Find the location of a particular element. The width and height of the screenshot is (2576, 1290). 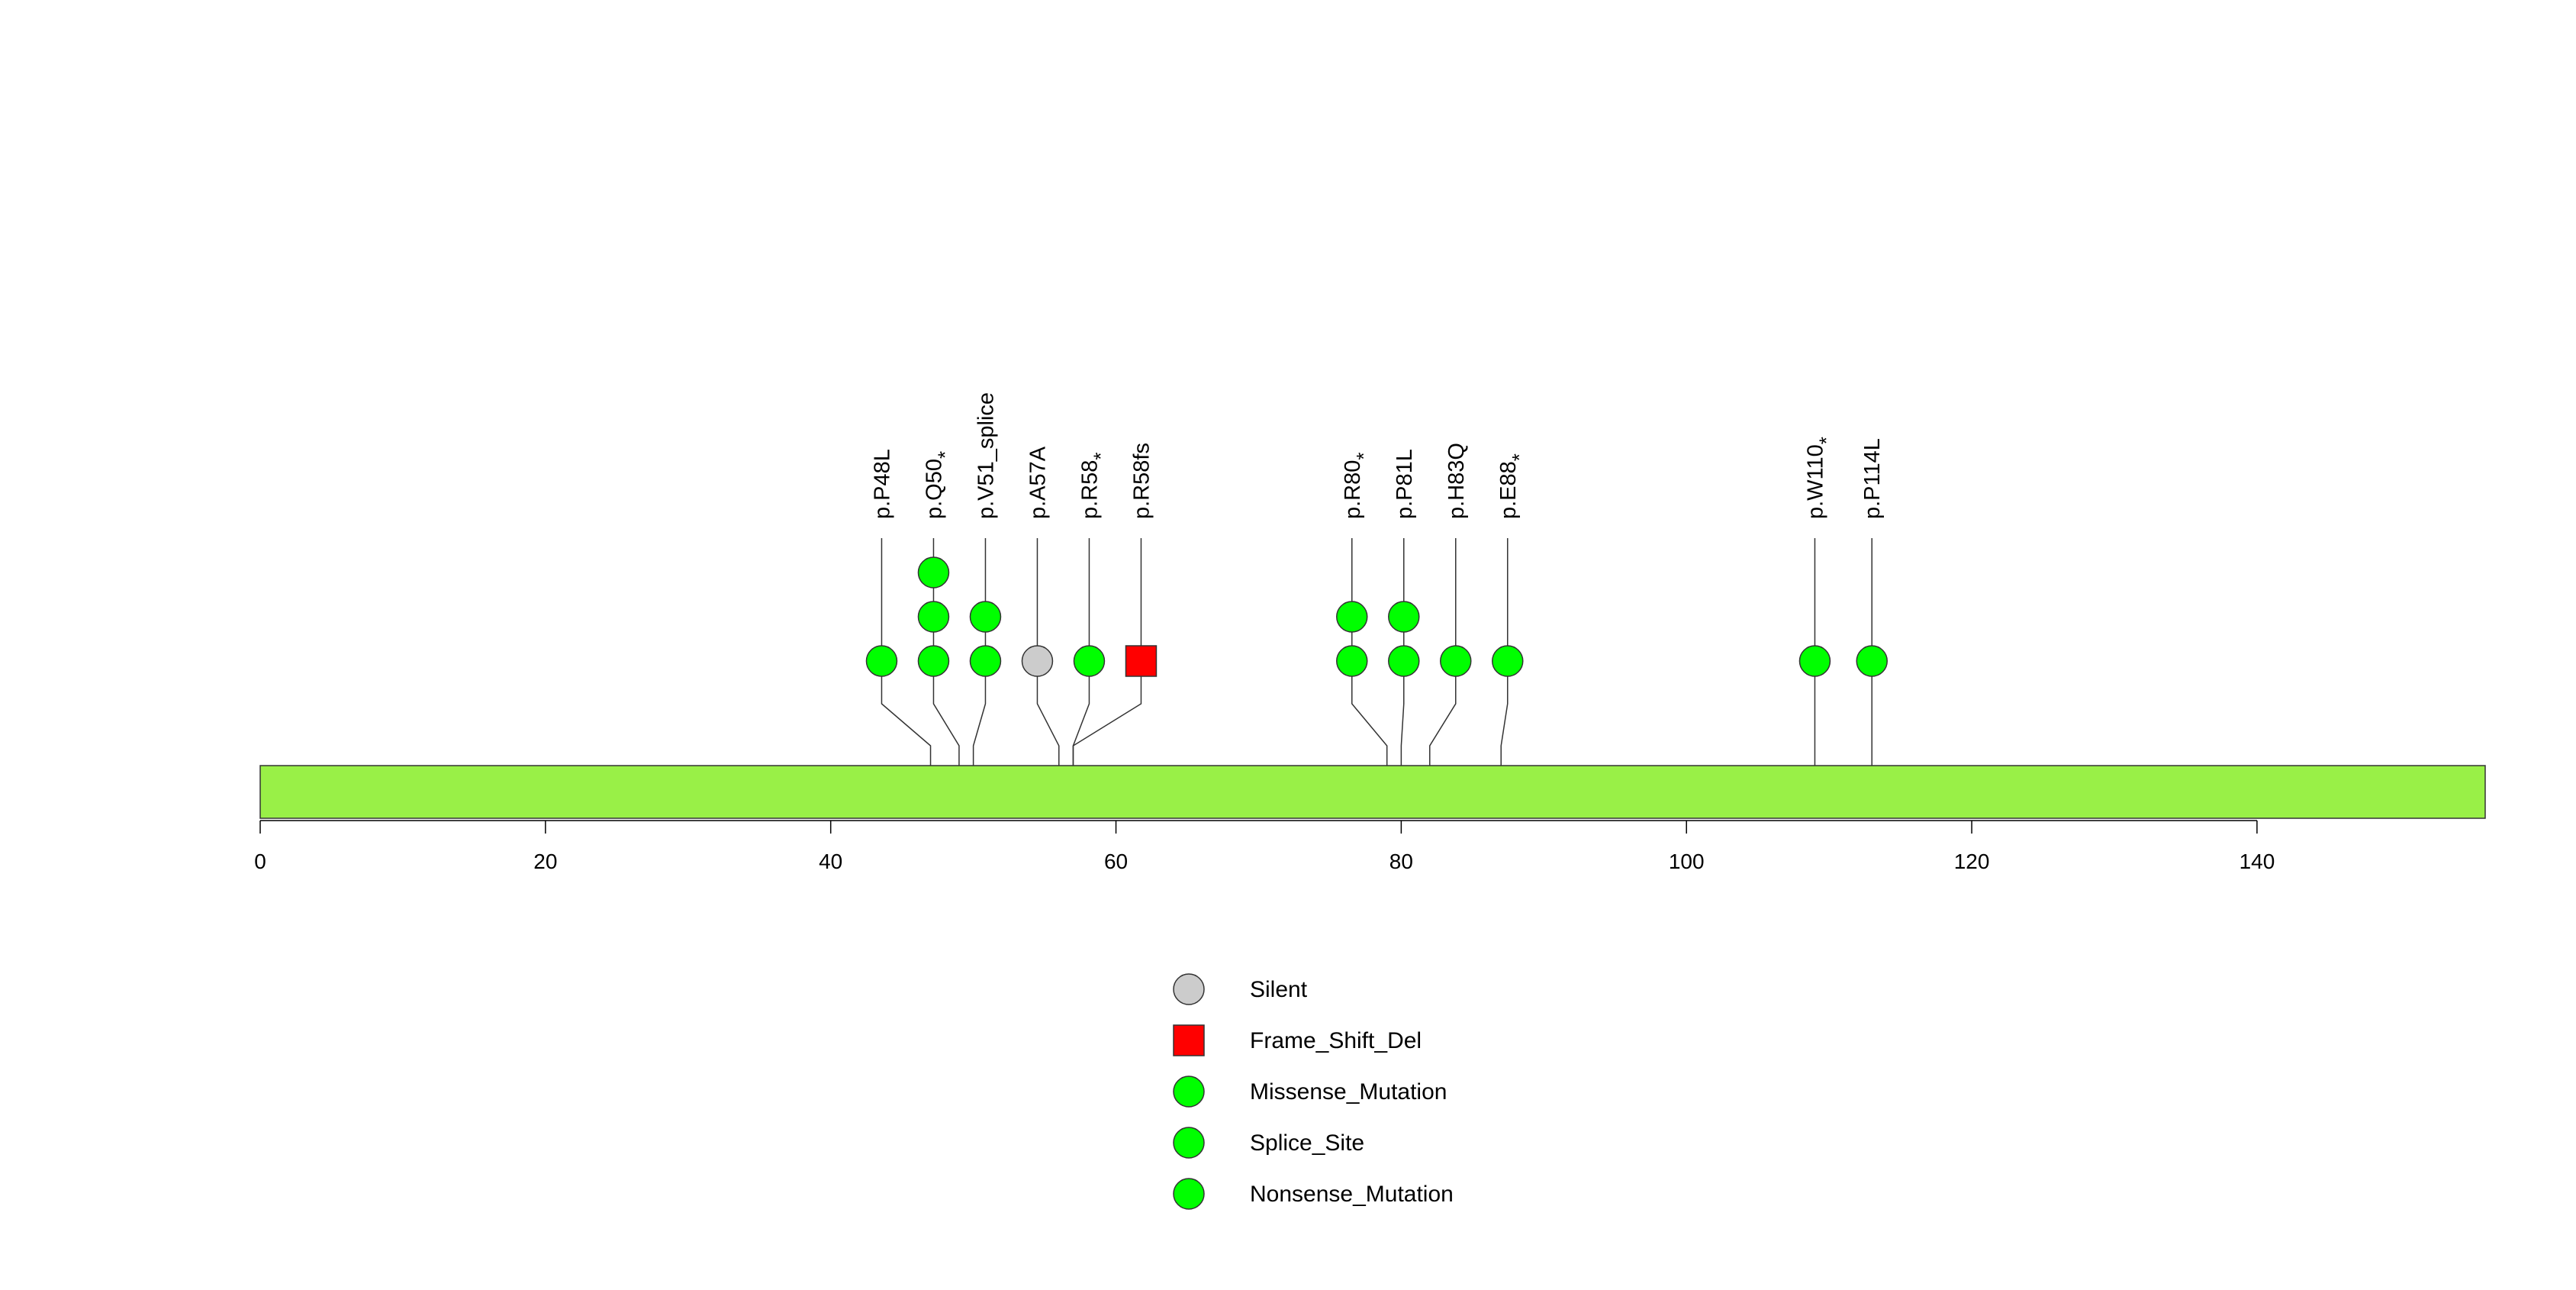

mutation-label-text: p.A57A is located at coordinates (1038, 483).